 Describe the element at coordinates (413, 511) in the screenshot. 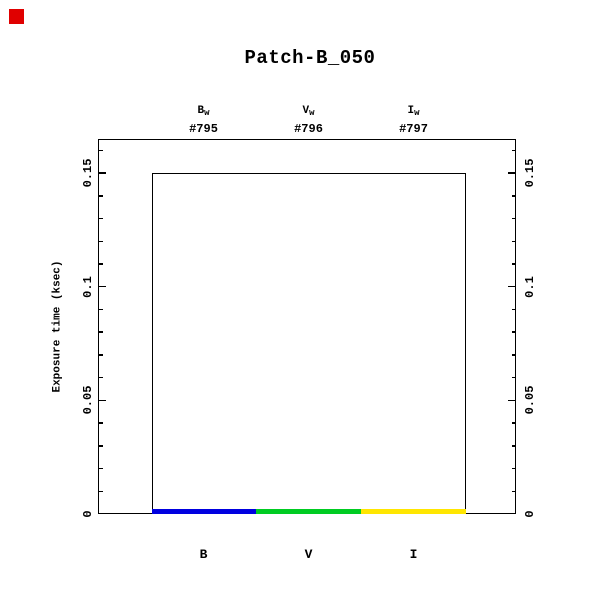

I see `exposure-bar-I` at that location.